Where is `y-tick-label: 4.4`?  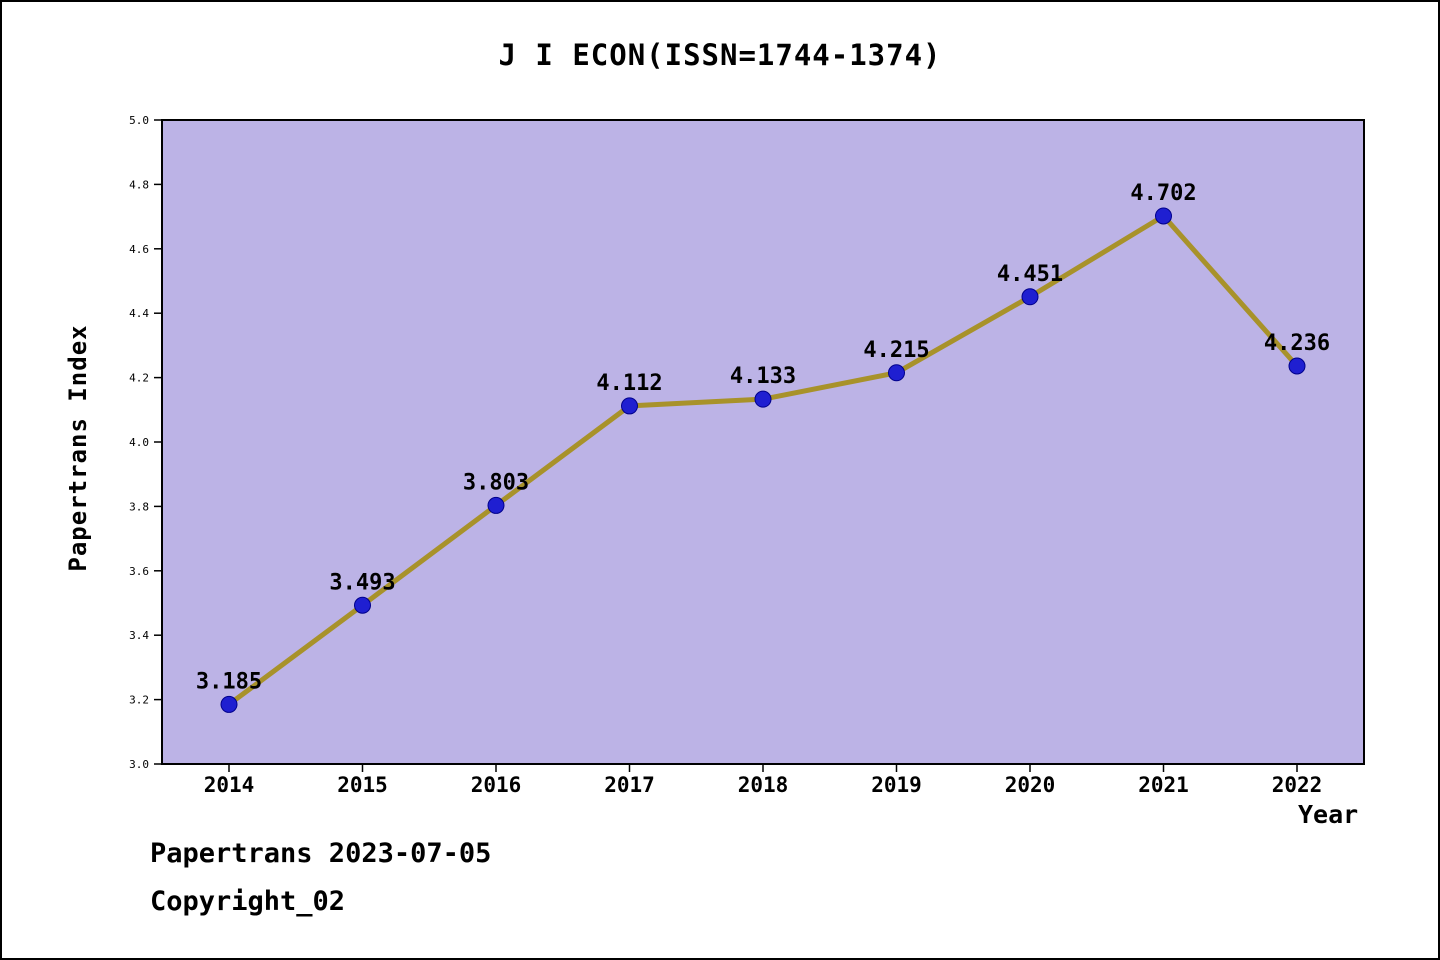
y-tick-label: 4.4 is located at coordinates (139, 313).